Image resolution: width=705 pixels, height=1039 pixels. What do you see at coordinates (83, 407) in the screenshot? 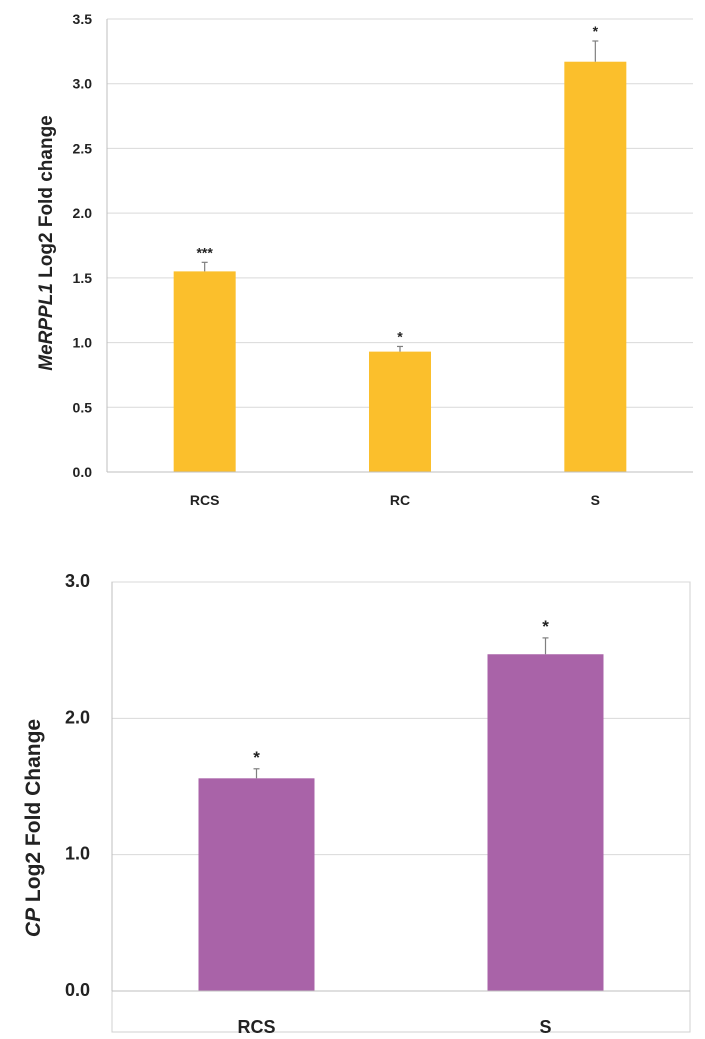
I see `top-y-tick-label: 0.5` at bounding box center [83, 407].